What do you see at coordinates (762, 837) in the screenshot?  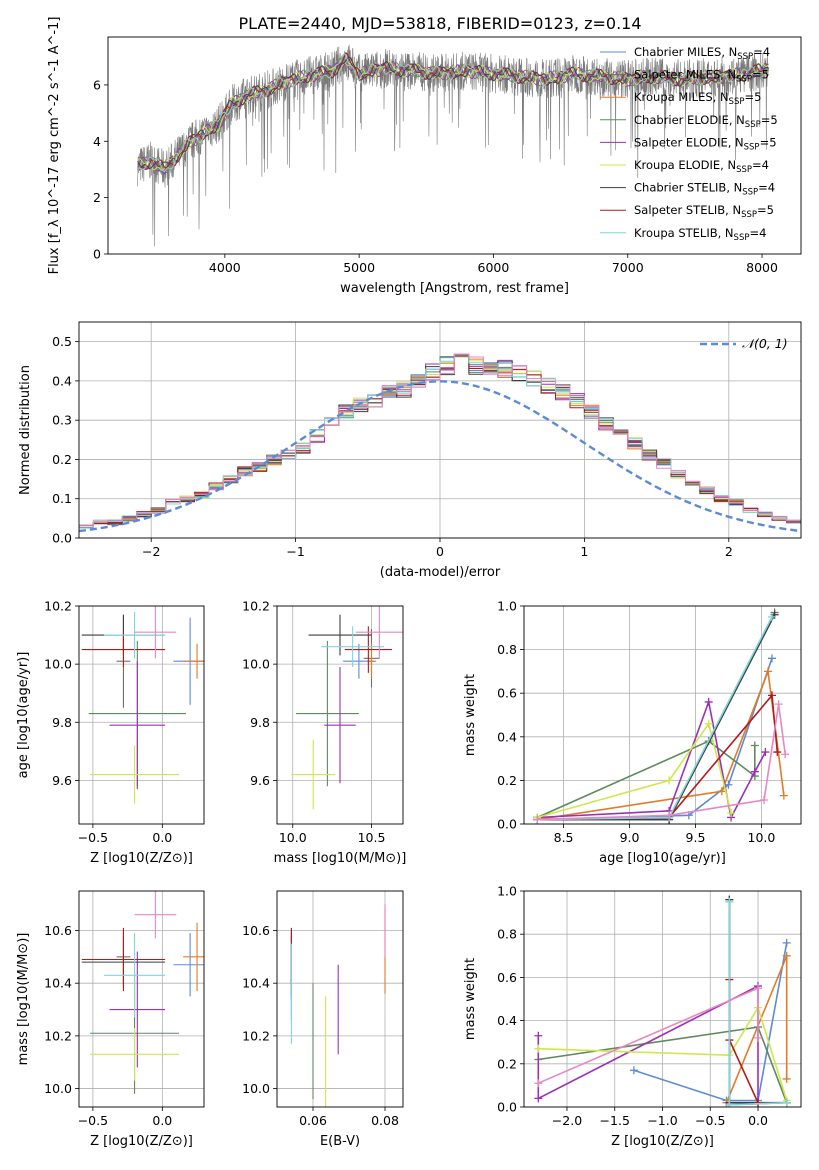 I see `x-tick-label: 10.0` at bounding box center [762, 837].